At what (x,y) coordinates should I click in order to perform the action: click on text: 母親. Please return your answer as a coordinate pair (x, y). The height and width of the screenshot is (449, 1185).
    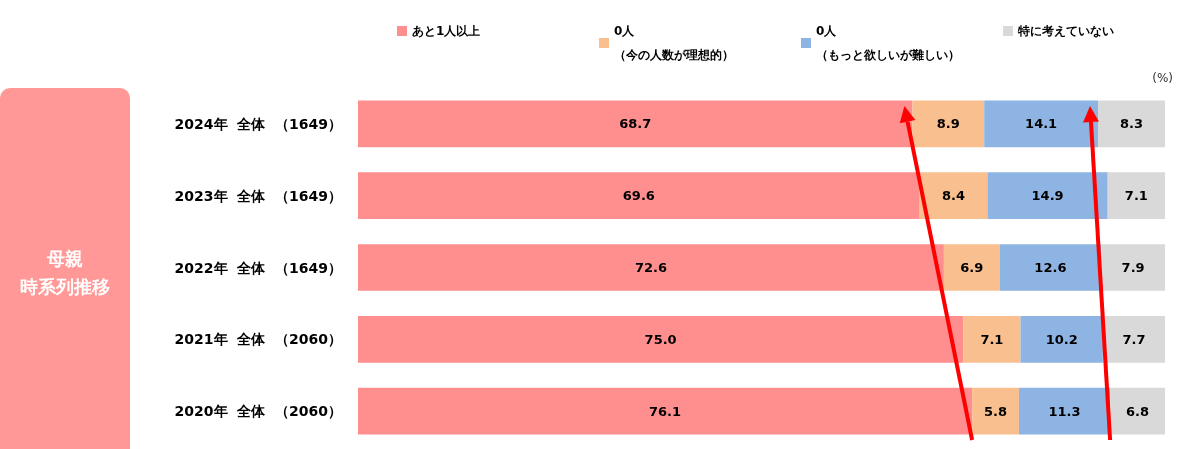
    Looking at the image, I should click on (64, 258).